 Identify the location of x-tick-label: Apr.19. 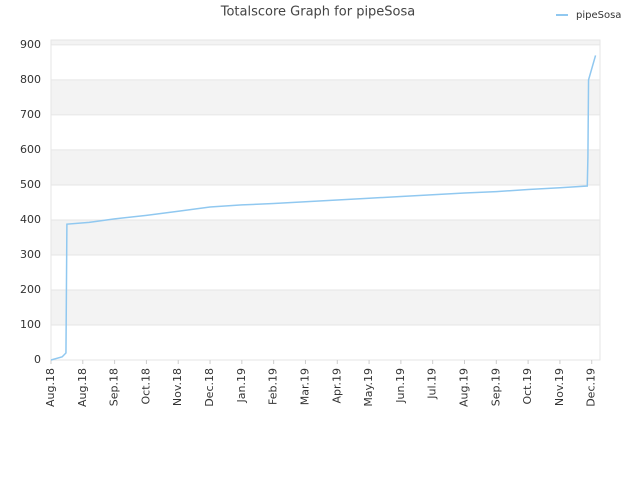
(336, 386).